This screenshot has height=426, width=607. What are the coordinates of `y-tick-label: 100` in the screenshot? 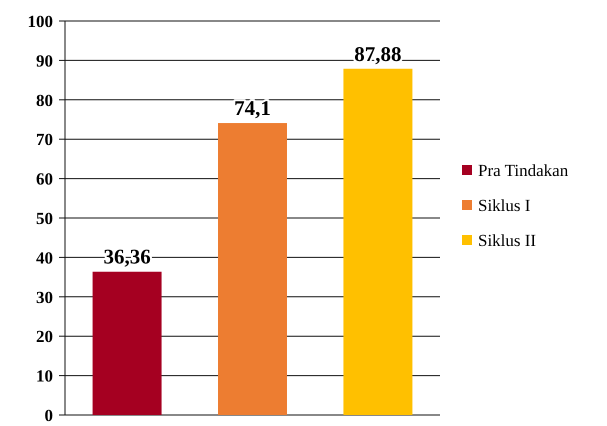 It's located at (40, 21).